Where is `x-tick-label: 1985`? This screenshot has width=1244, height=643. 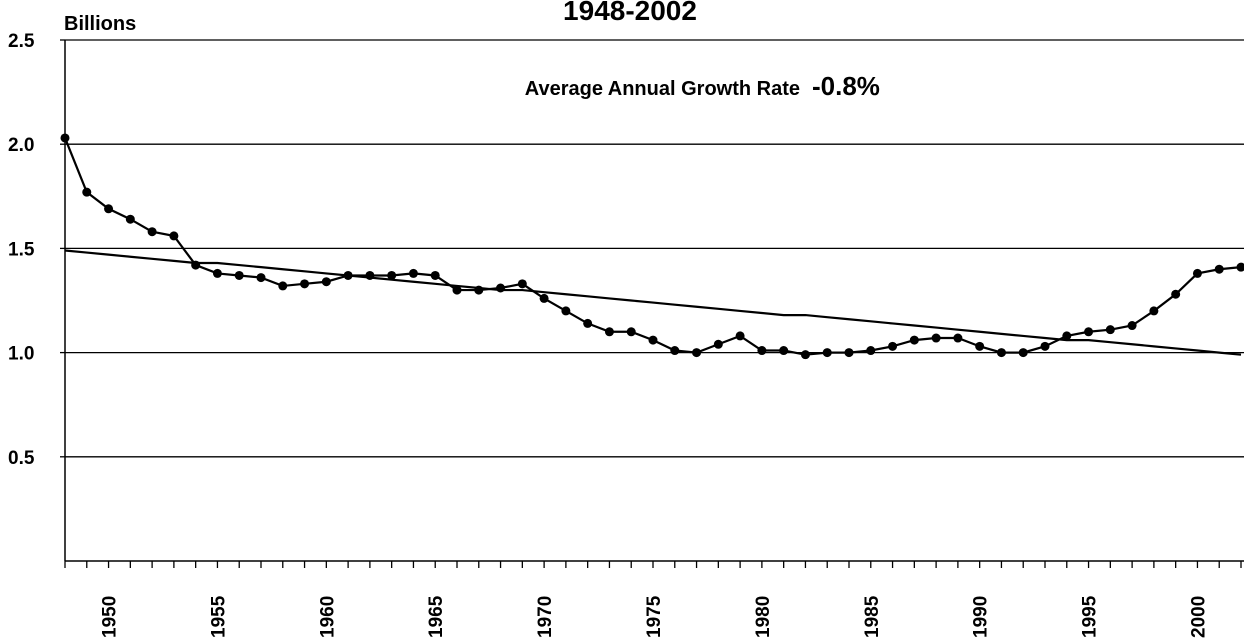
x-tick-label: 1985 is located at coordinates (872, 616).